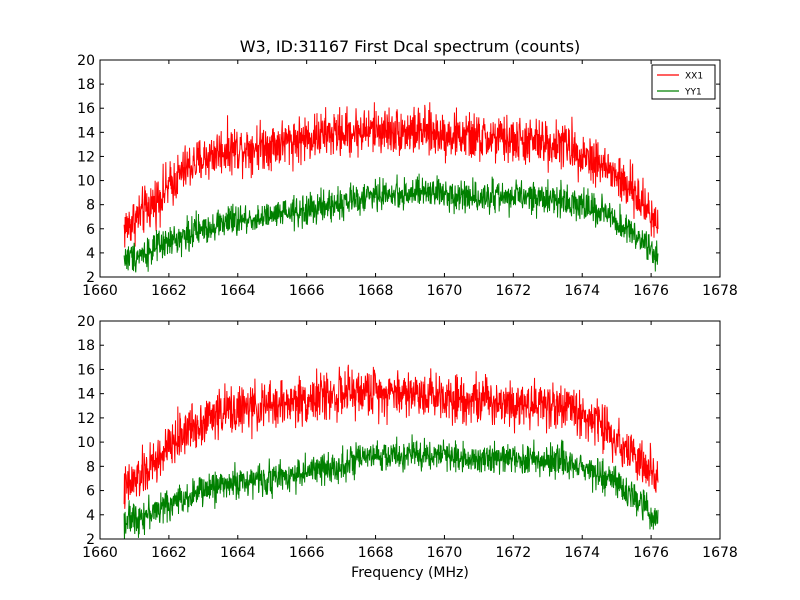 This screenshot has width=800, height=600. Describe the element at coordinates (693, 93) in the screenshot. I see `legend-label-yy1: YY1` at that location.